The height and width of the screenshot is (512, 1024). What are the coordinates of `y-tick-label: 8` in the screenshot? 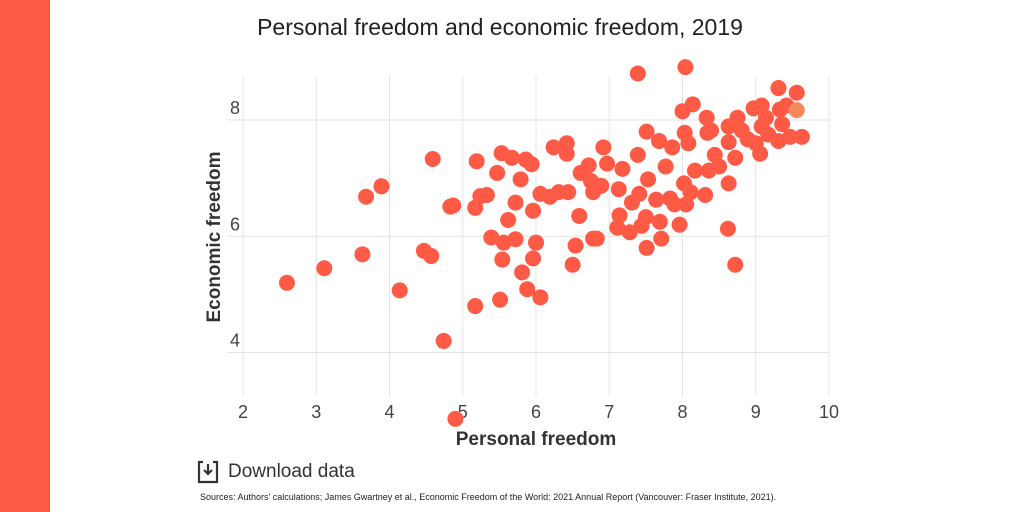 It's located at (235, 108).